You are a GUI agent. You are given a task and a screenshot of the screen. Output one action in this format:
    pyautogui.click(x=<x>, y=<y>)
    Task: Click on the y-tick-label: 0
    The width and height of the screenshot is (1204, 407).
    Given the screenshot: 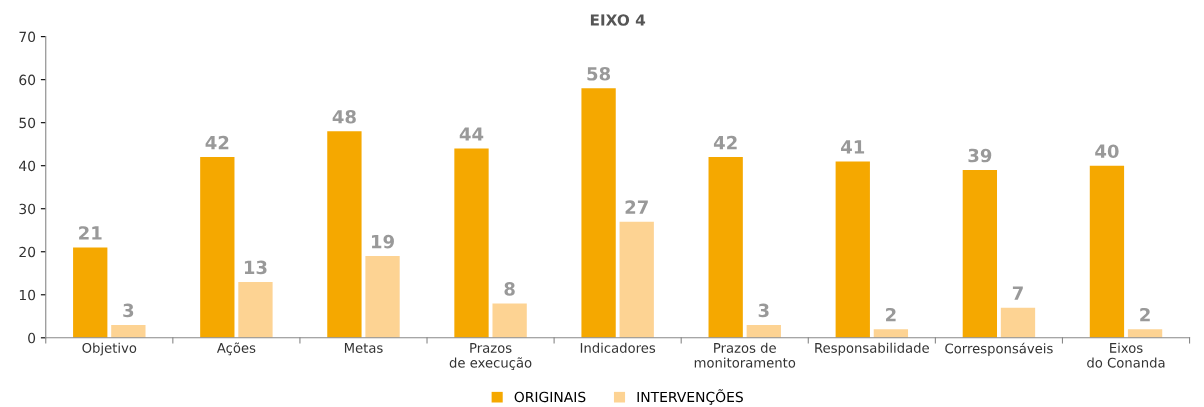 What is the action you would take?
    pyautogui.click(x=32, y=338)
    